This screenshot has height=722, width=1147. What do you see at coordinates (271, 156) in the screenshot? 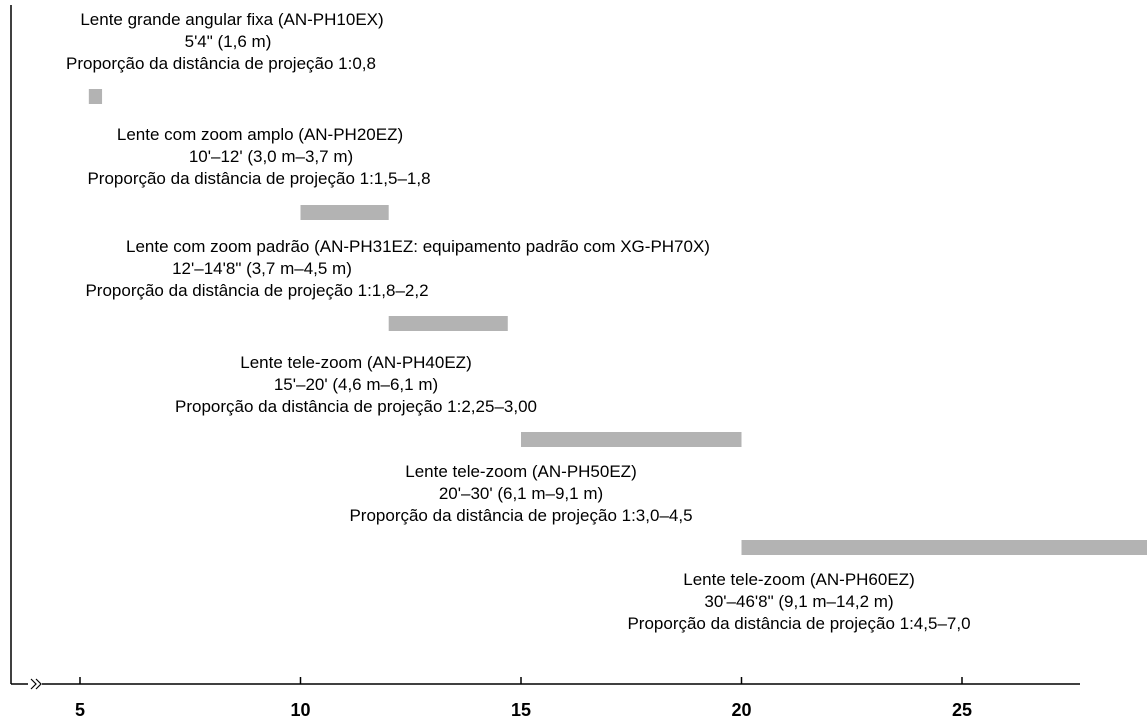
I see `distance-label: 10'–12' (3,0 m–3,7 m)` at bounding box center [271, 156].